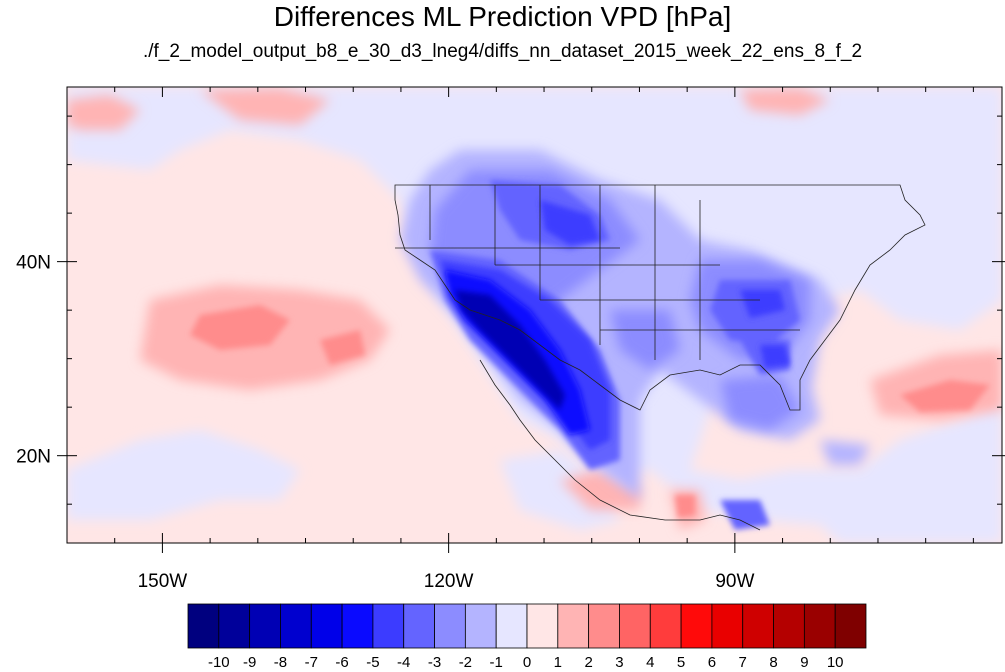 This screenshot has height=672, width=1005. What do you see at coordinates (619, 662) in the screenshot?
I see `colorbar-label: 3` at bounding box center [619, 662].